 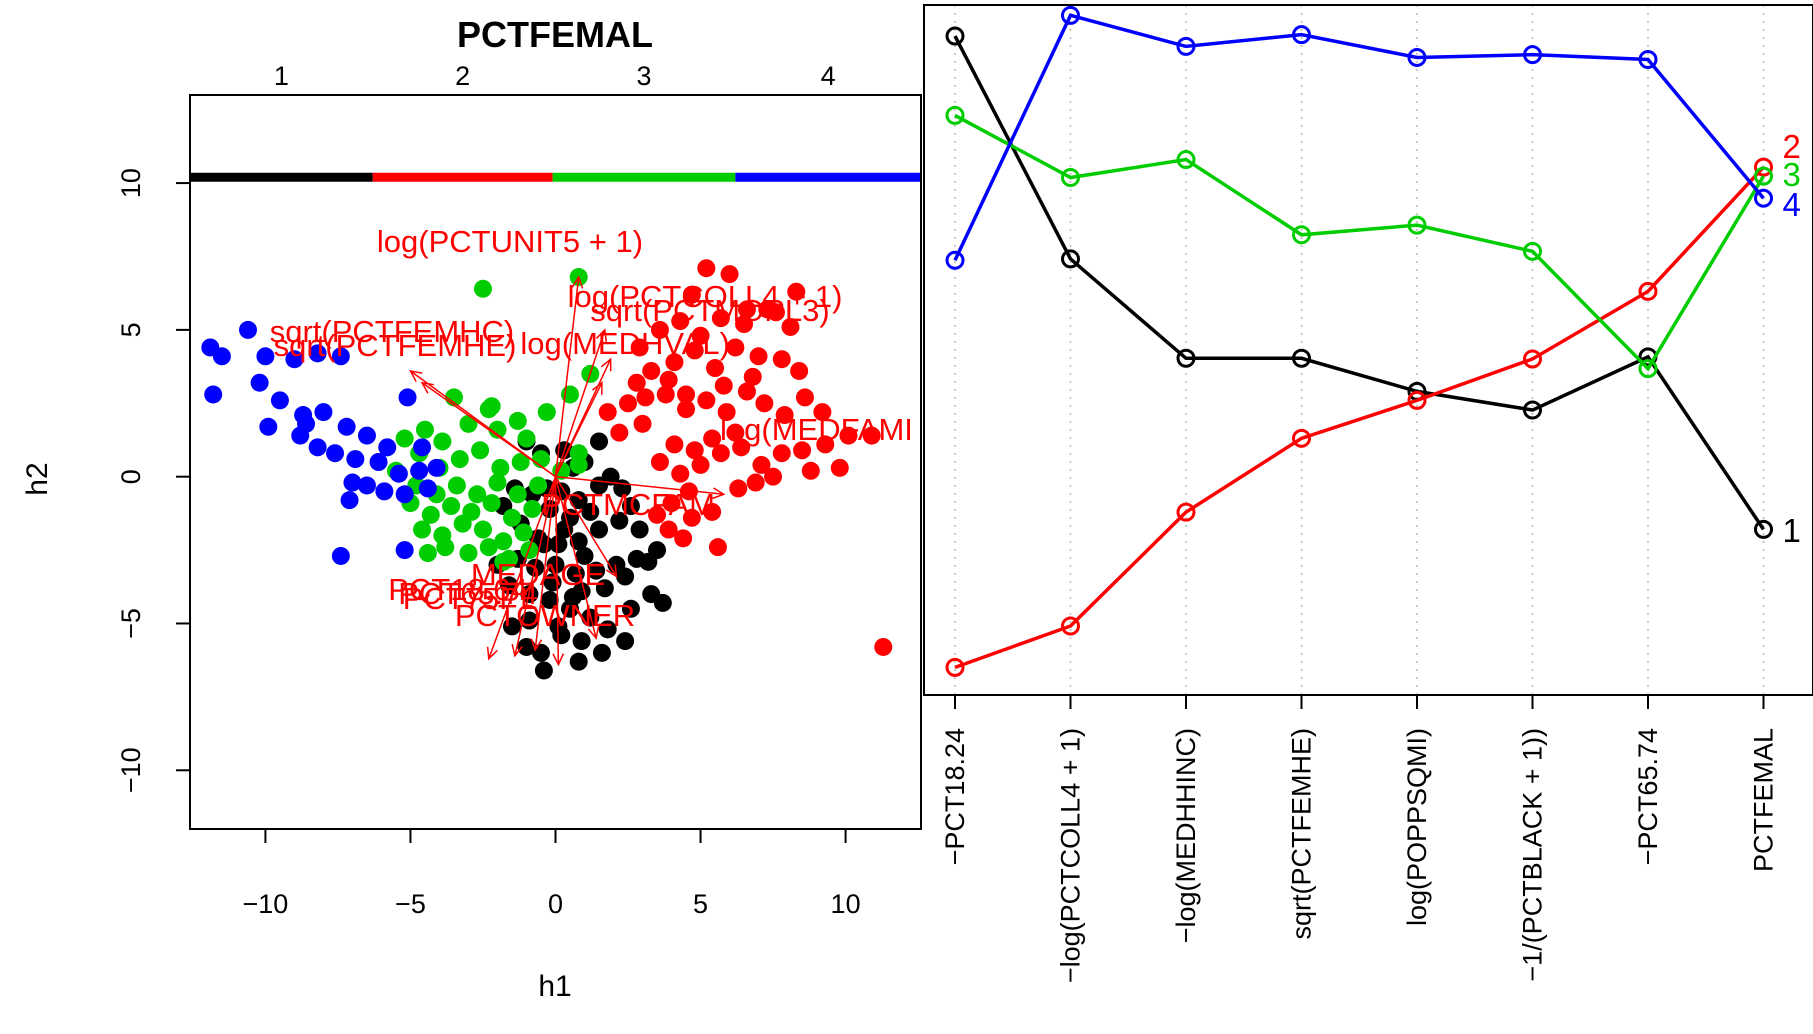 What do you see at coordinates (395, 345) in the screenshot?
I see `arrow-label: sqrt(PCTFEMHE)` at bounding box center [395, 345].